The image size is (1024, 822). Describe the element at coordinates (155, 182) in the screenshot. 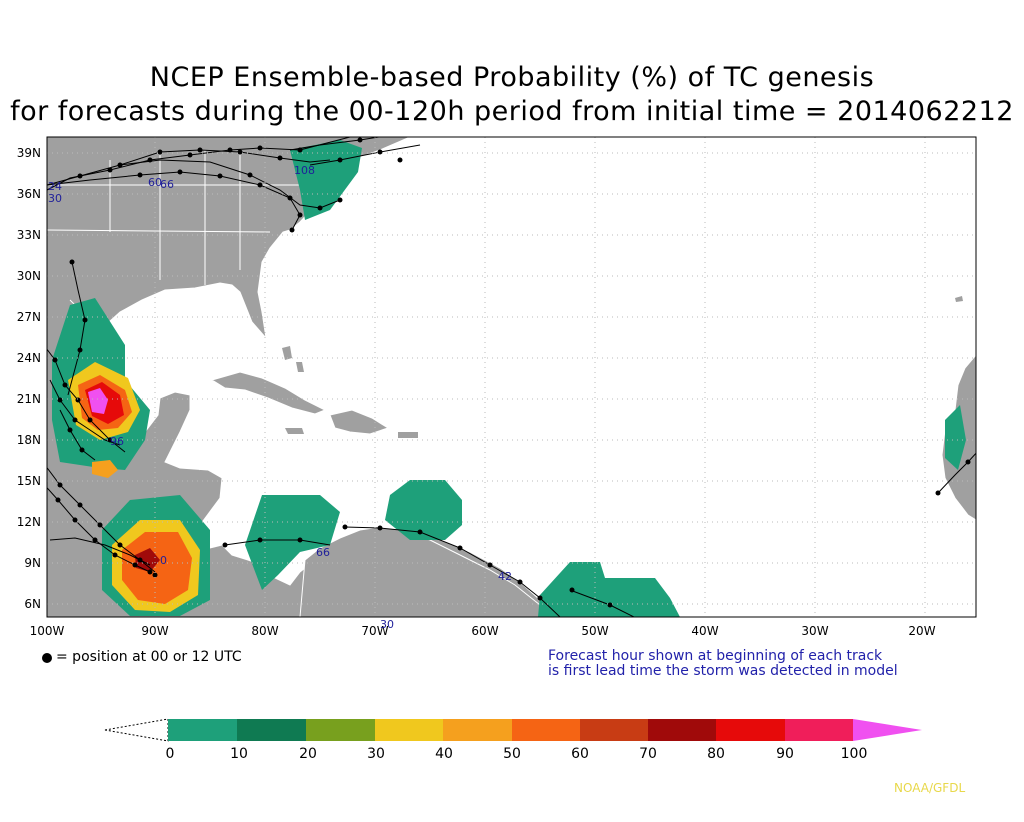

I see `track-hour-label: 60` at that location.